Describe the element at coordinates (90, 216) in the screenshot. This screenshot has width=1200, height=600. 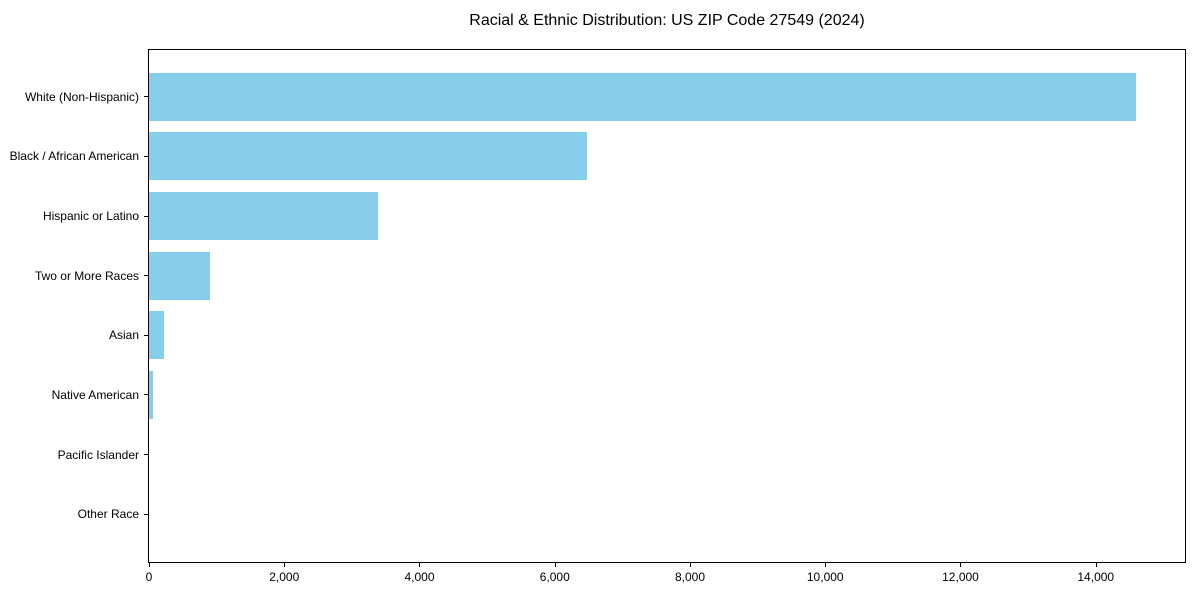
I see `y-axis-label: Hispanic or Latino` at that location.